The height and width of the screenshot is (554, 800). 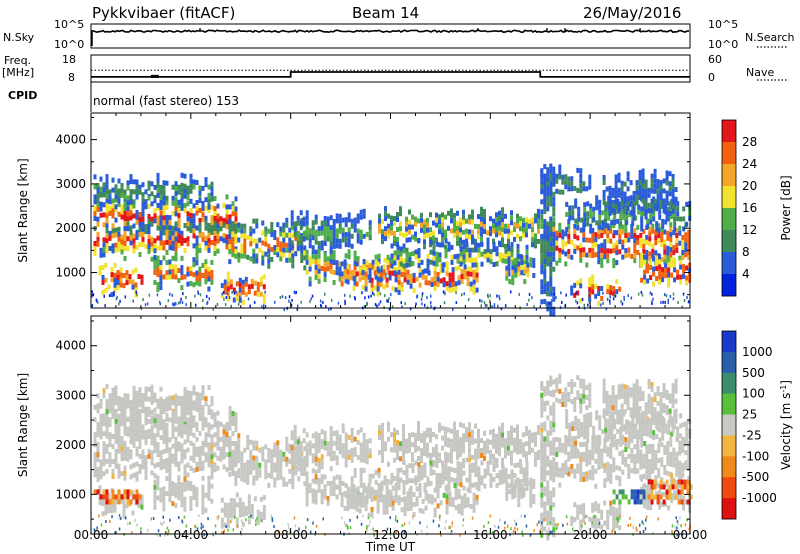 I want to click on power-colorbar-segment, so click(x=729, y=153).